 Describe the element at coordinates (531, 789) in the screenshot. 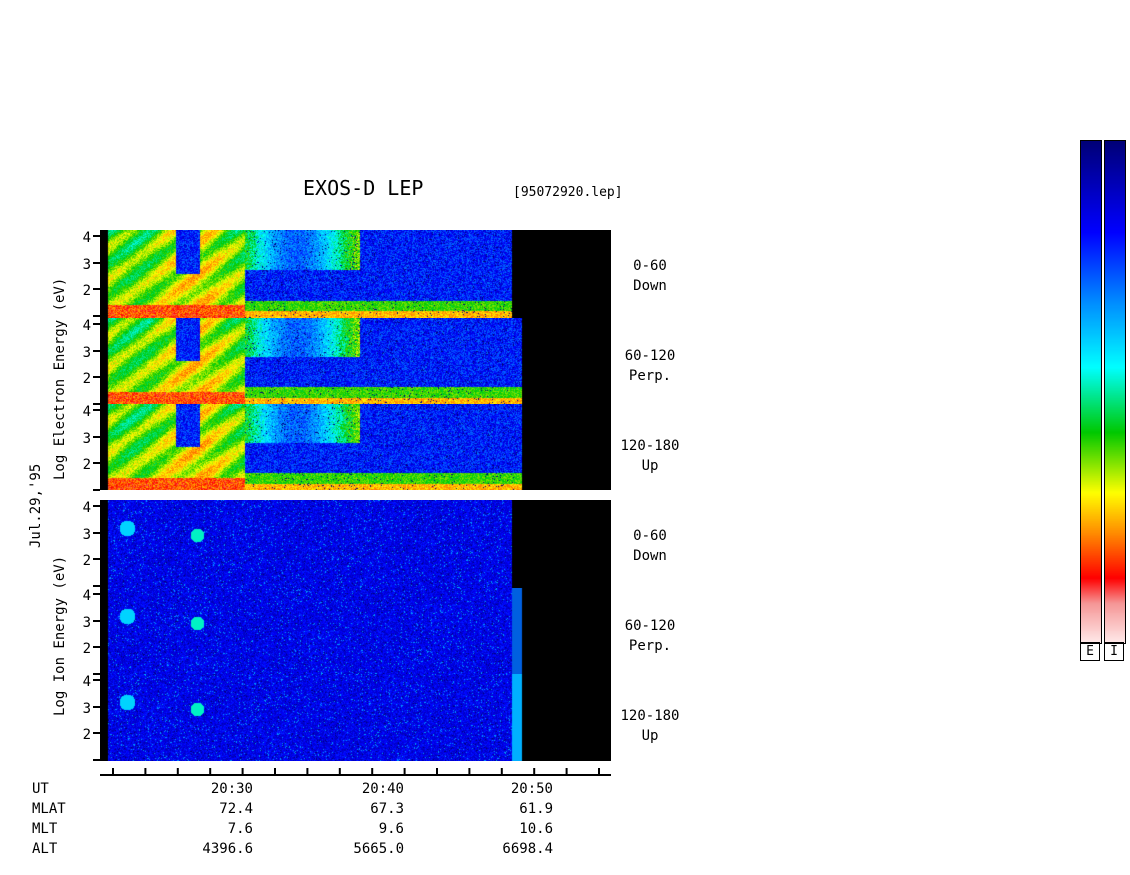

I see `eph-ut-2: 20:50` at that location.